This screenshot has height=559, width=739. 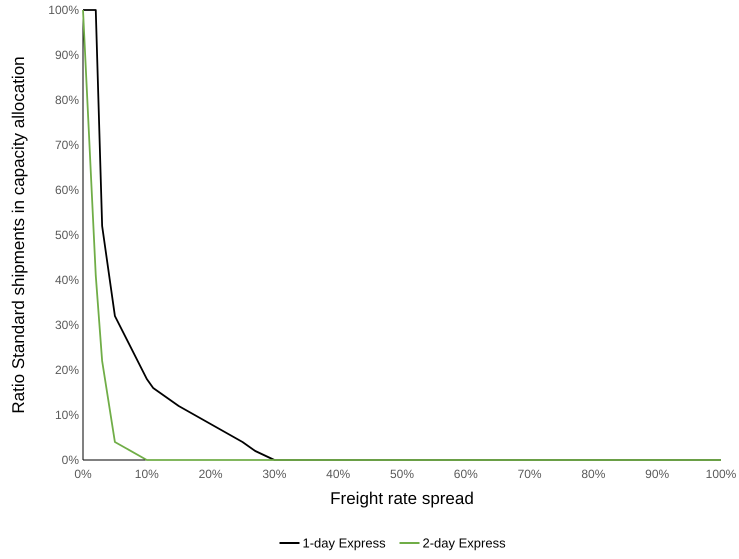 I want to click on y-tick-label: 80%, so click(x=67, y=100).